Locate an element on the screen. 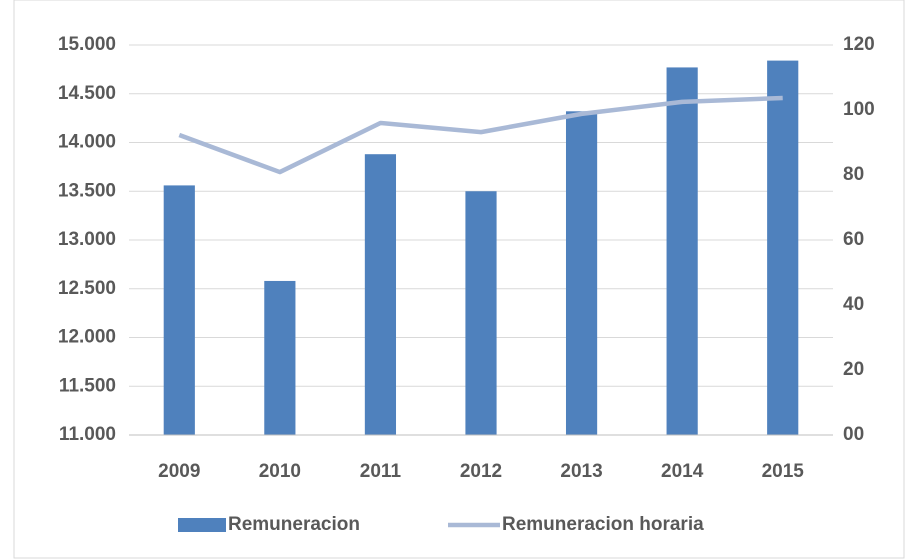 The height and width of the screenshot is (559, 905). y-tick-label: 11.500 is located at coordinates (87, 385).